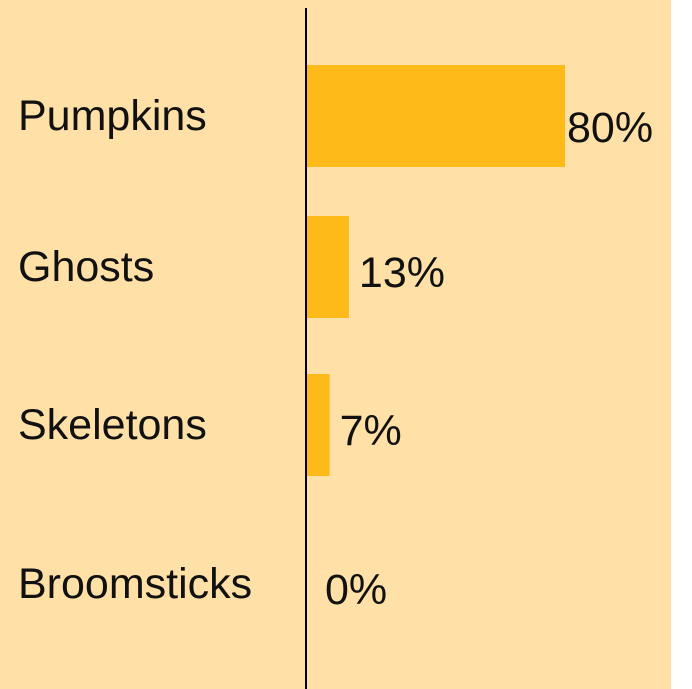 This screenshot has width=692, height=689. I want to click on value-label-skeletons: 7%, so click(371, 431).